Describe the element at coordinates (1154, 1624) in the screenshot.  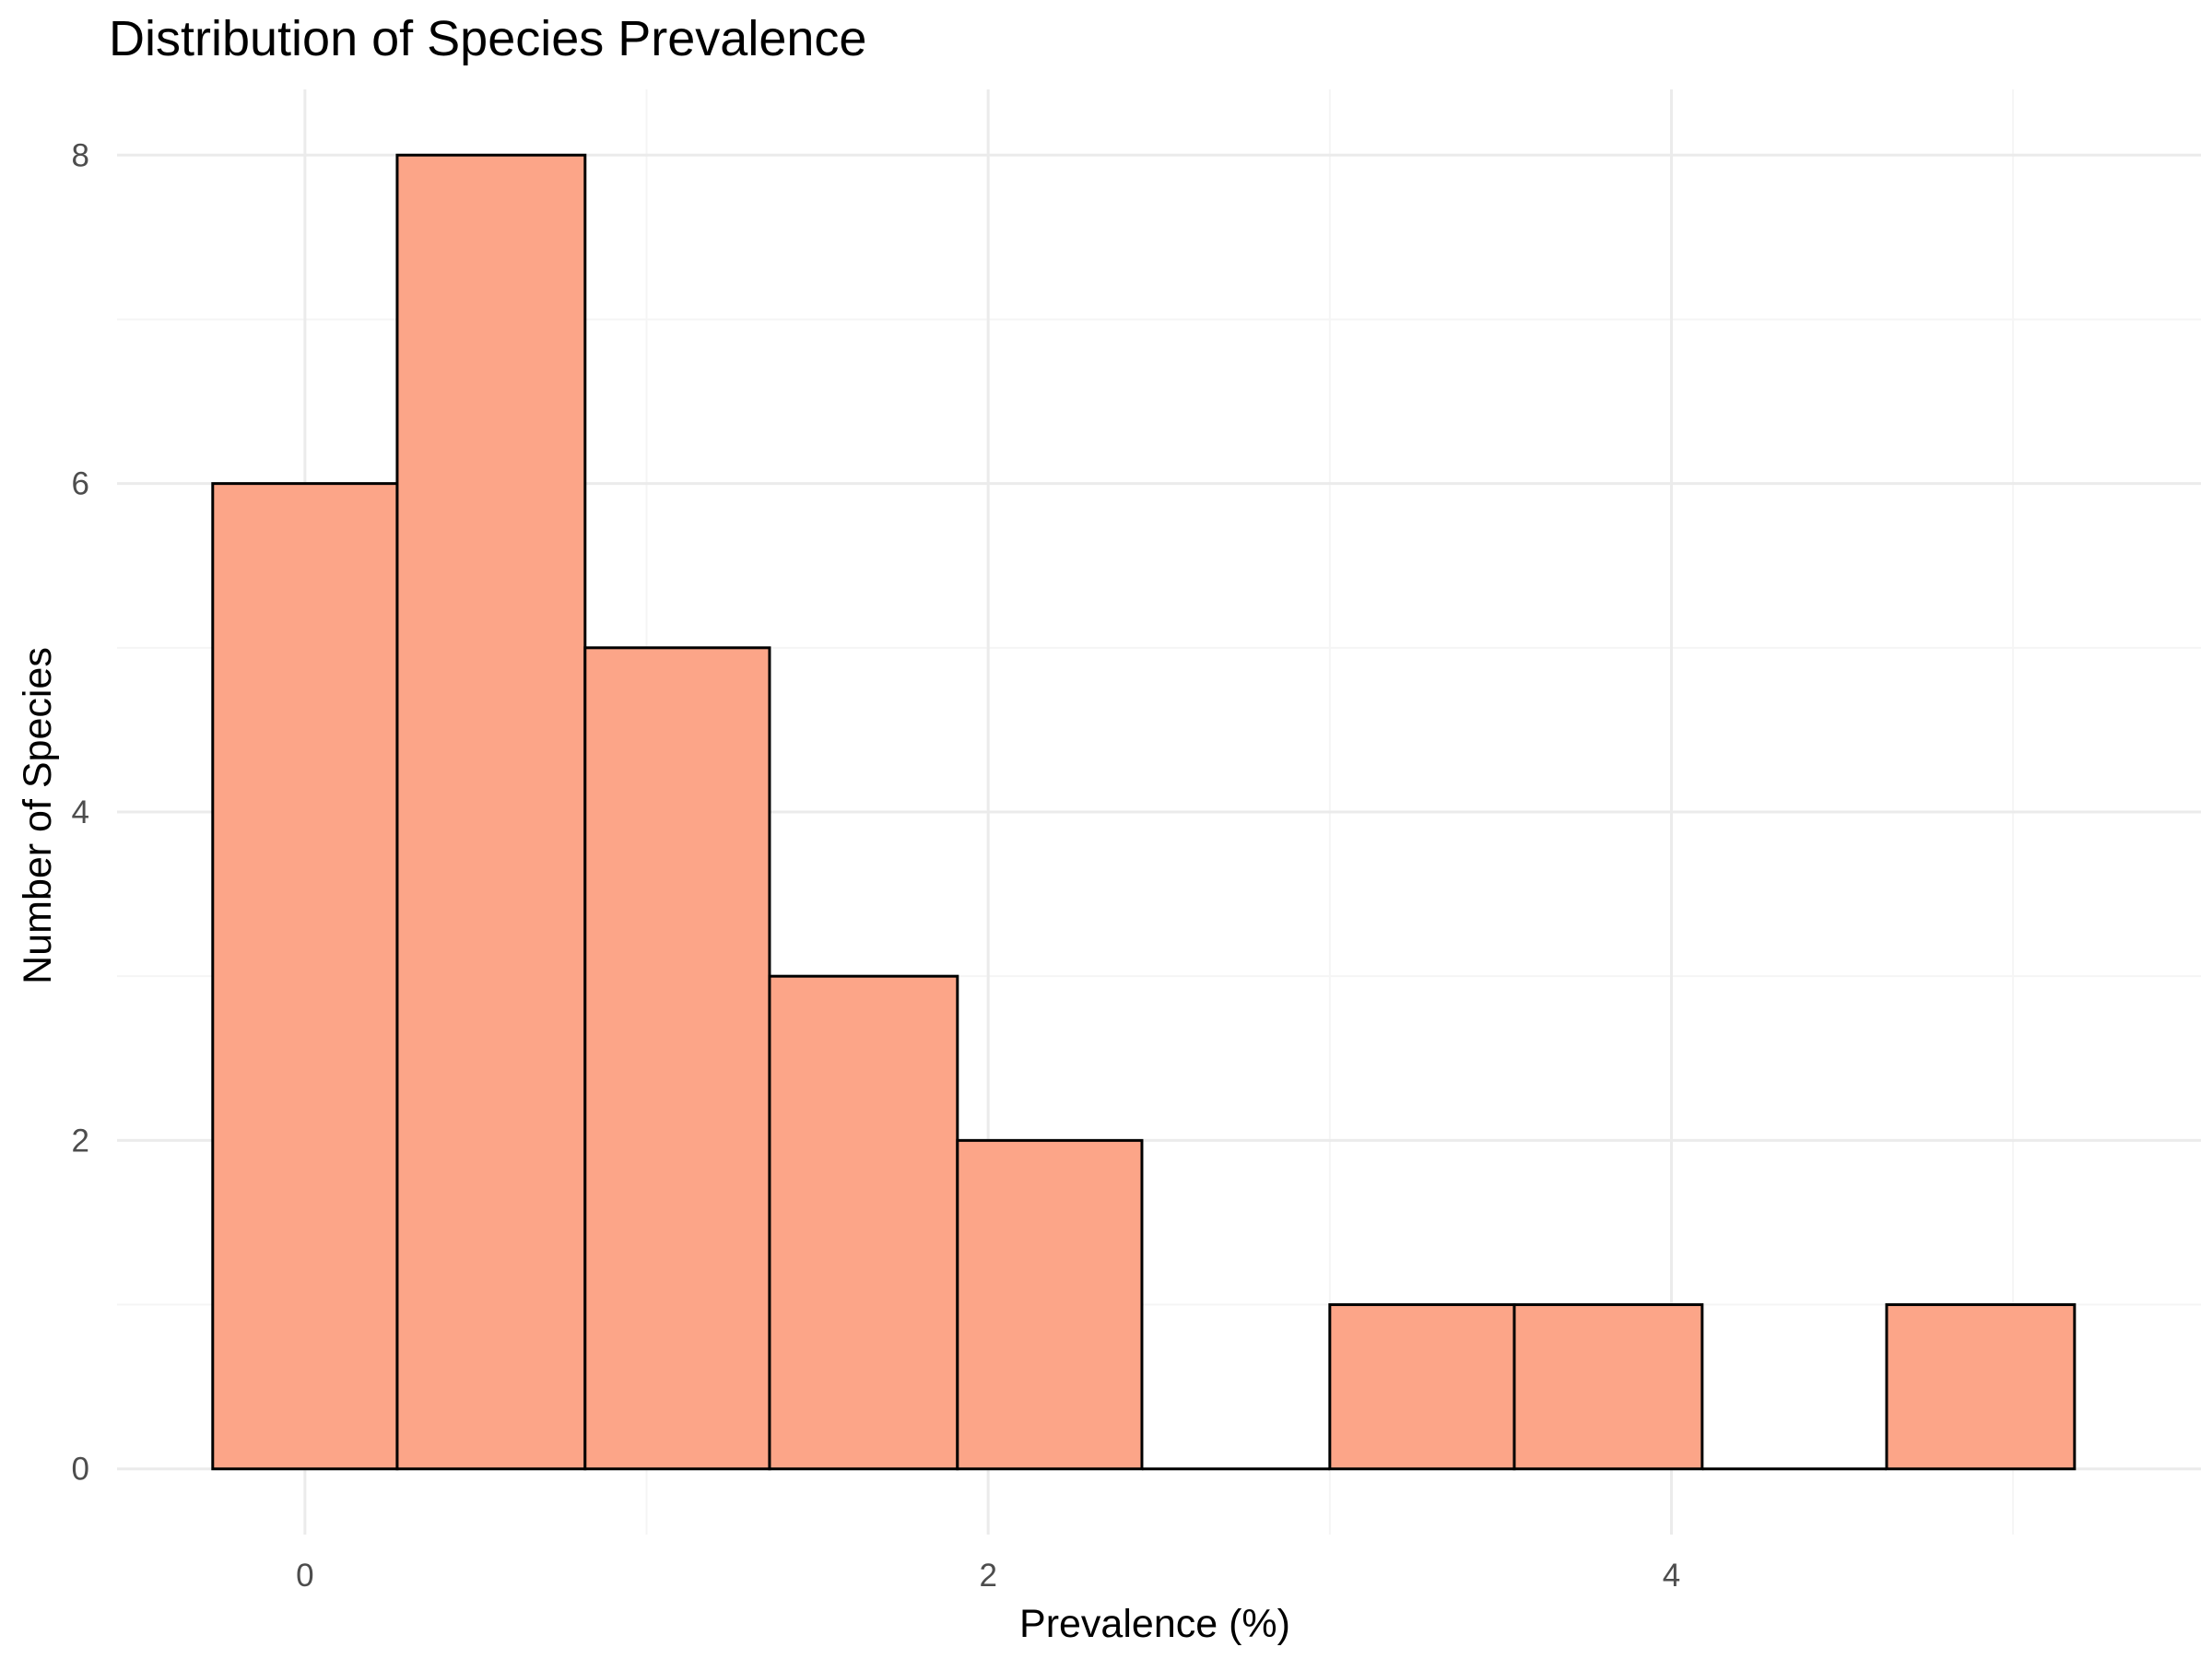
I see `x-axis-title: Prevalence (%)` at that location.